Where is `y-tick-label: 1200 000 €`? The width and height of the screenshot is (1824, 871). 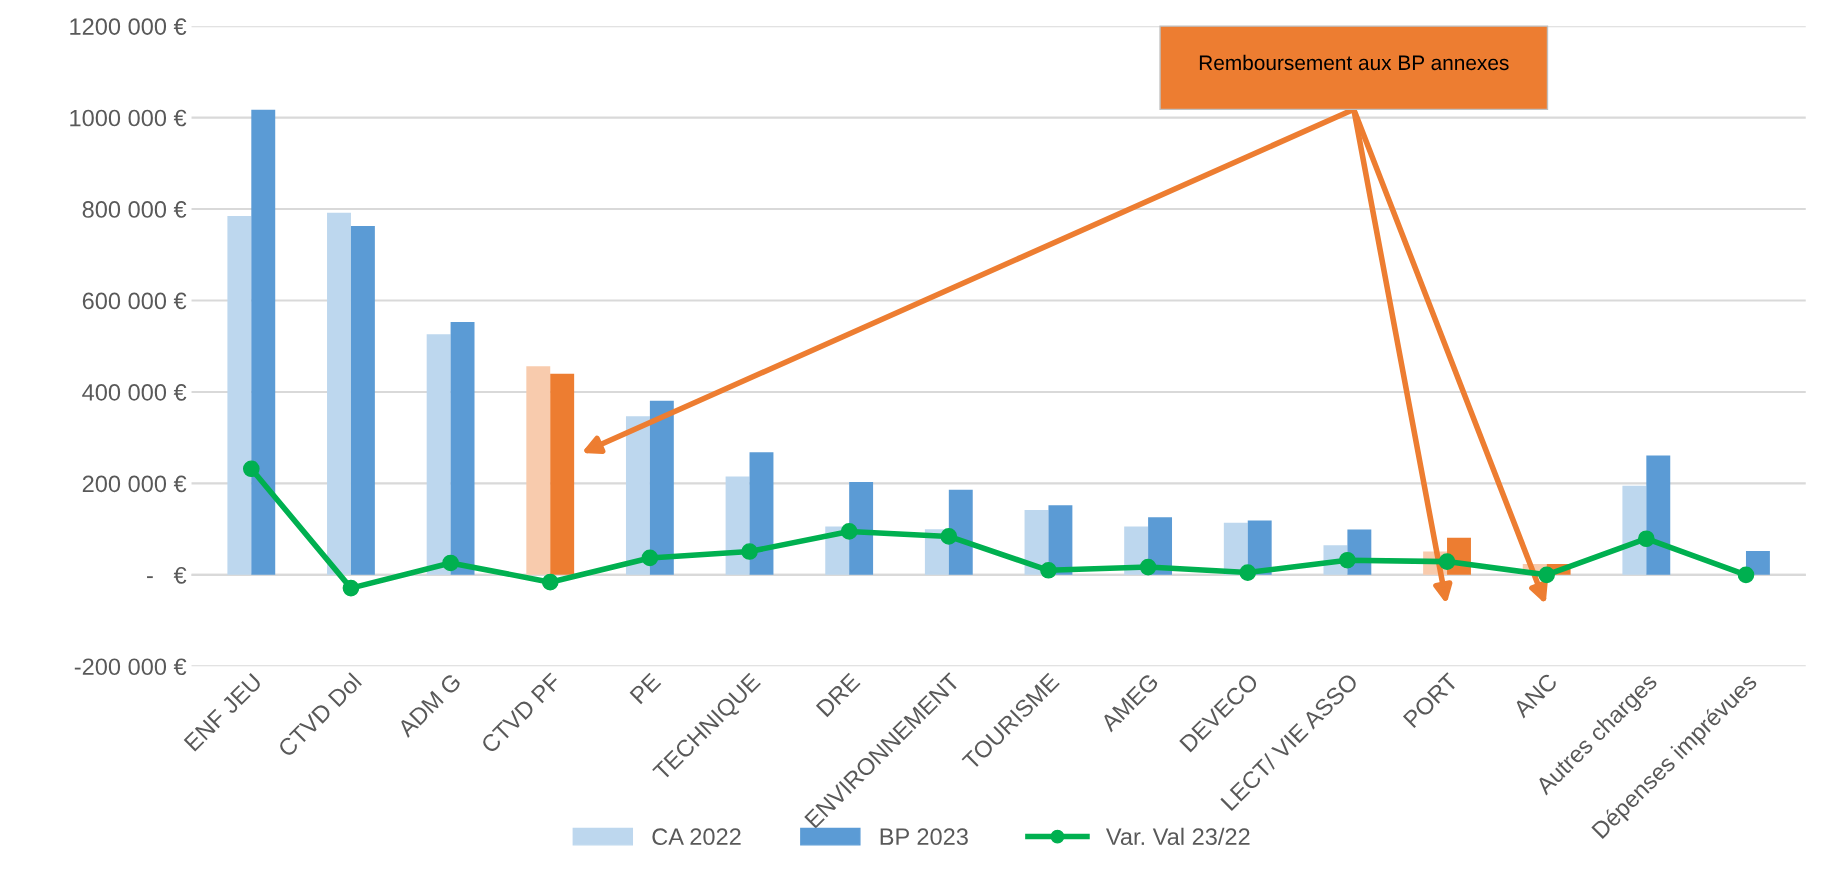
y-tick-label: 1200 000 € is located at coordinates (128, 26).